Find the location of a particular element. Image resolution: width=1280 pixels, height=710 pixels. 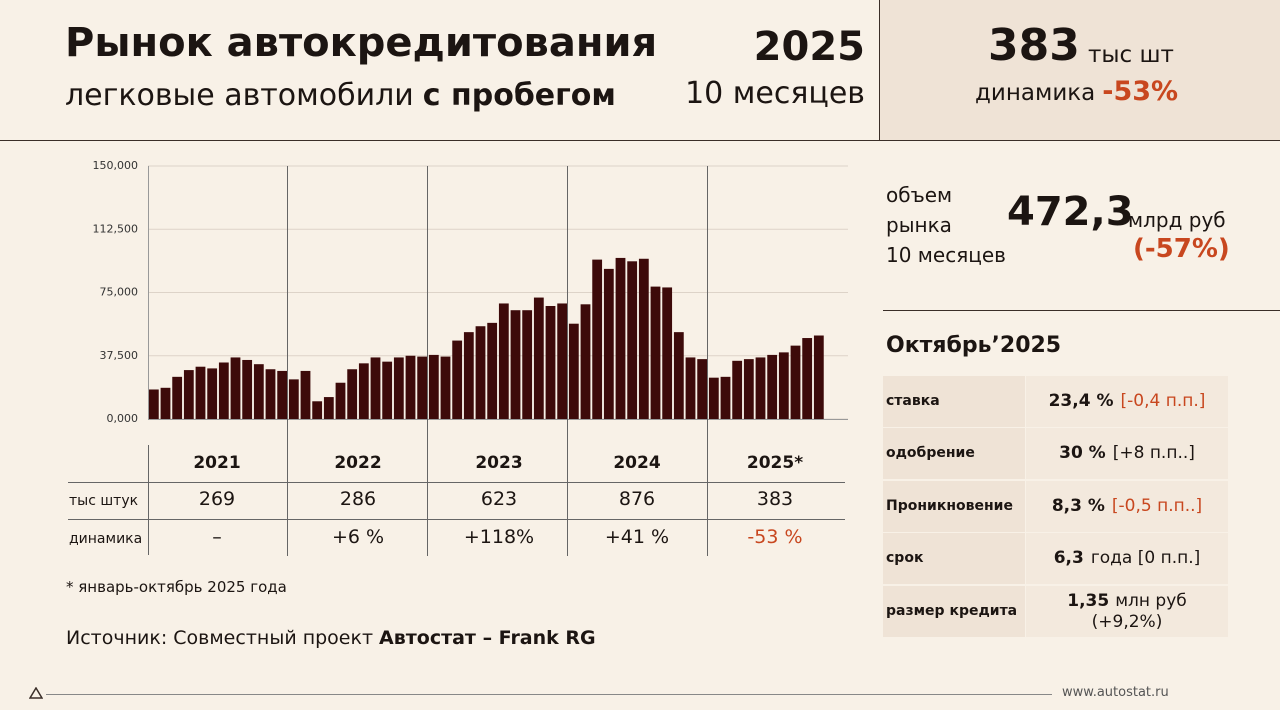

note: года [0 п.п.] is located at coordinates (1145, 558).